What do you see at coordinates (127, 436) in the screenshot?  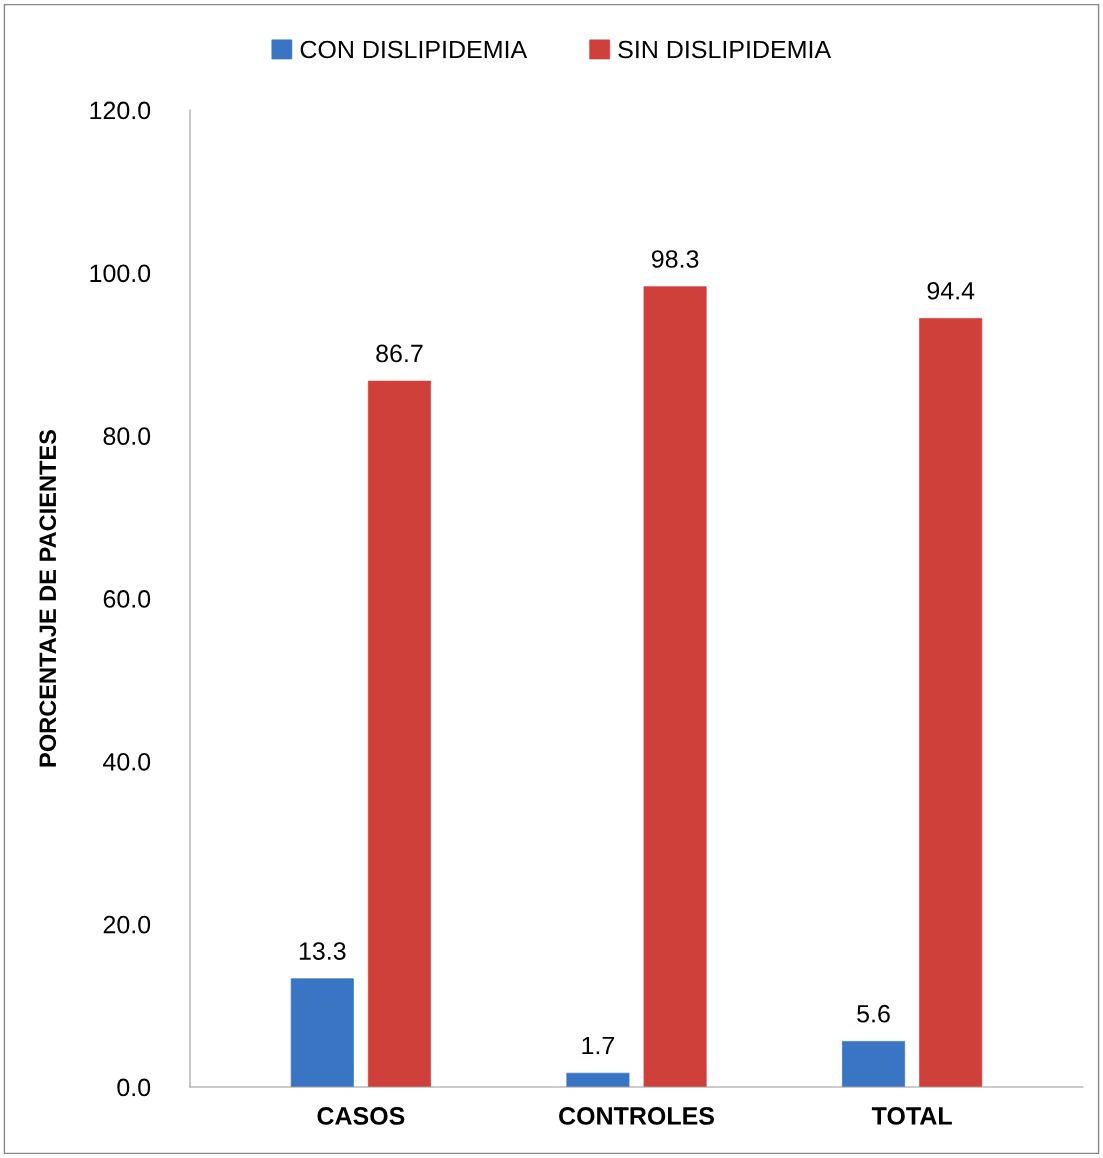 I see `y-tick-label: 80.0` at bounding box center [127, 436].